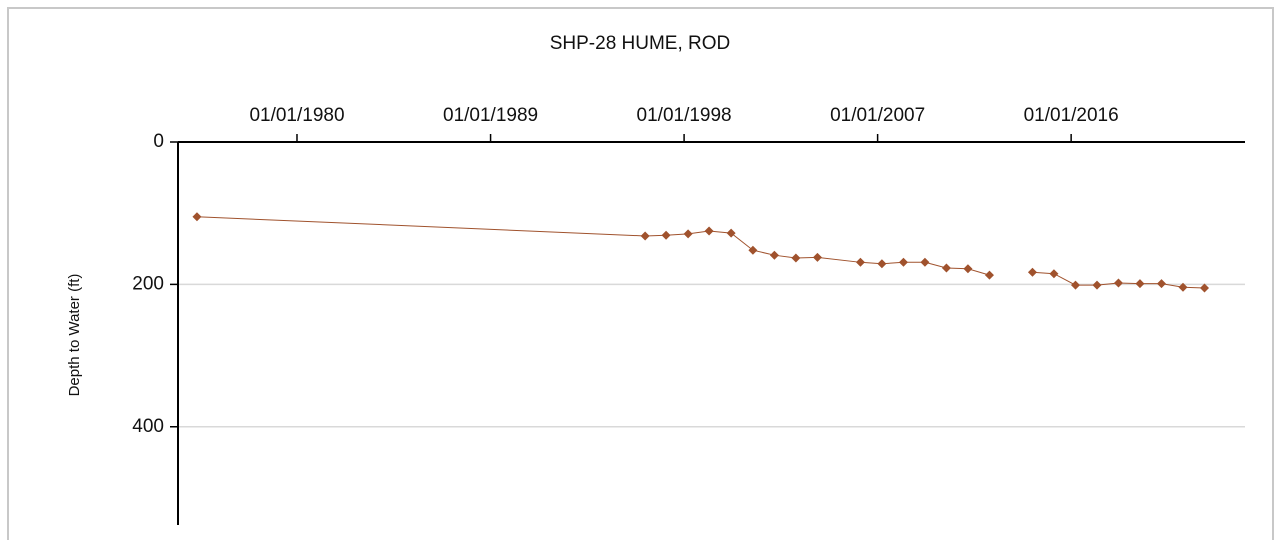 The image size is (1281, 540). Describe the element at coordinates (158, 141) in the screenshot. I see `y-tick-label: 0` at that location.